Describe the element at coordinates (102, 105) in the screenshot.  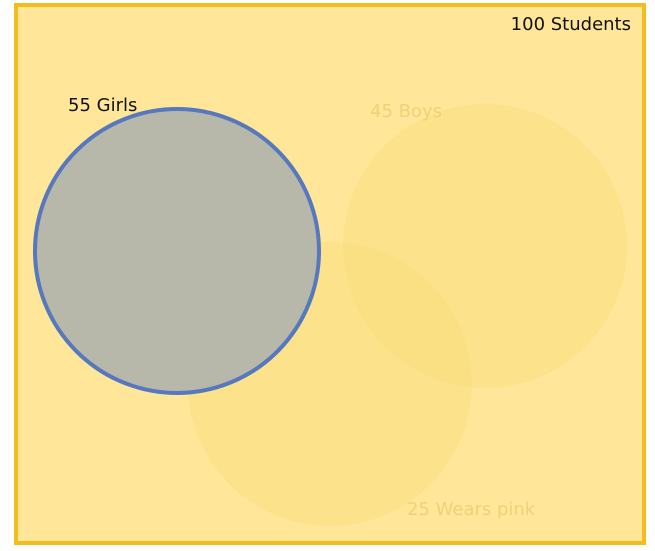
I see `set-girls-label: 55 Girls` at that location.